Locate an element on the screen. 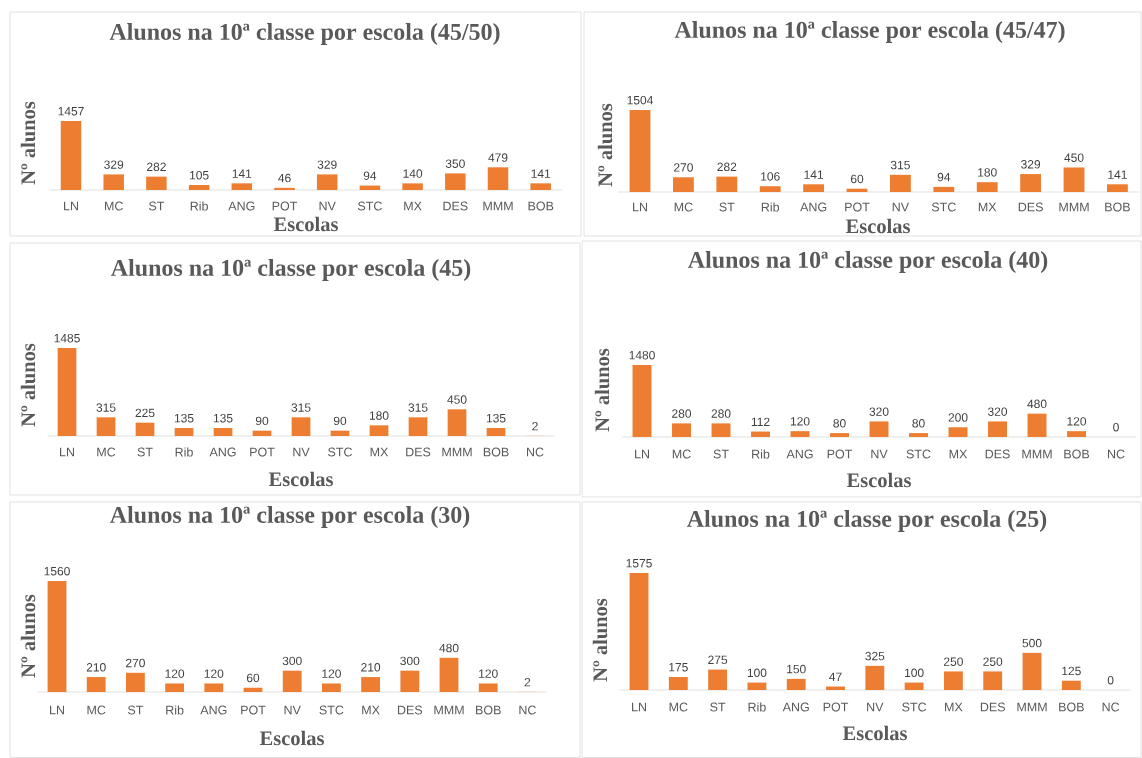 Image resolution: width=1142 pixels, height=758 pixels. data-label: 315 is located at coordinates (418, 407).